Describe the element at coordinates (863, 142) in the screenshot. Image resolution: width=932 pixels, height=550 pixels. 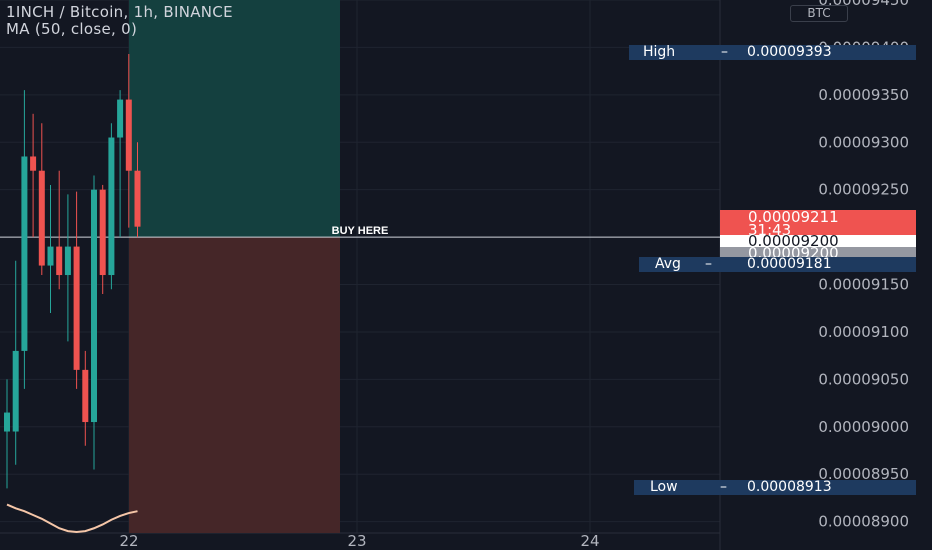
I see `y-tick-label: 0.00009300` at that location.